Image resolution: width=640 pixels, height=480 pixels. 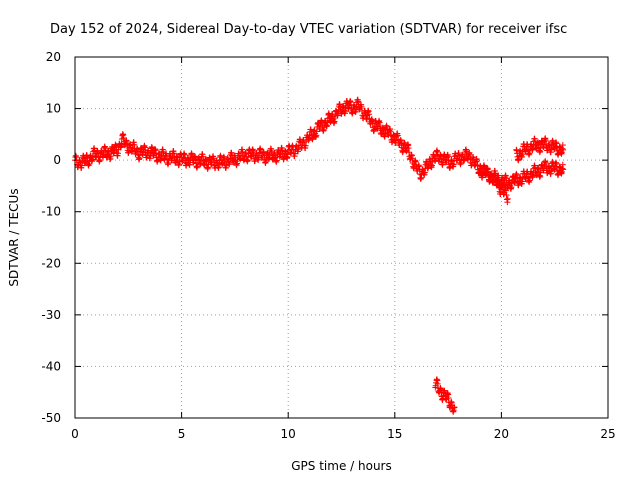 What do you see at coordinates (501, 434) in the screenshot?
I see `x-tick-label: 20` at bounding box center [501, 434].